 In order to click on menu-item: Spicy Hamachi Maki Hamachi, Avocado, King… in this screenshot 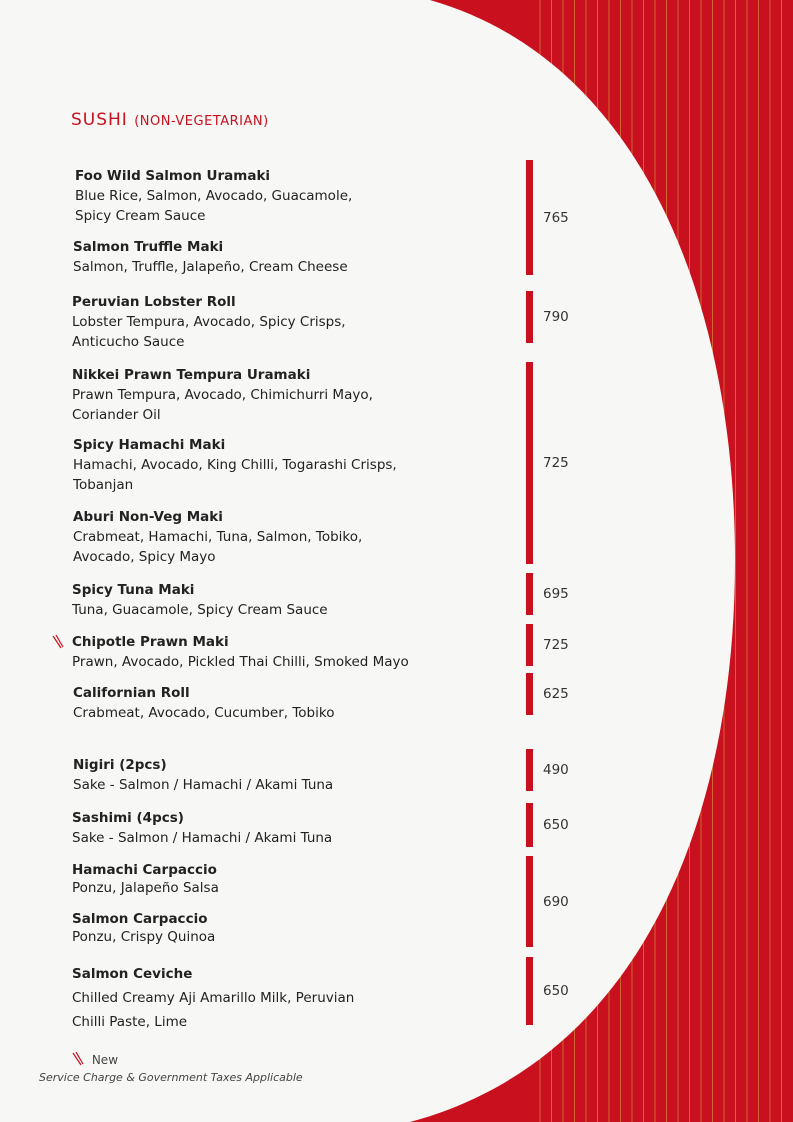, I will do `click(235, 465)`.